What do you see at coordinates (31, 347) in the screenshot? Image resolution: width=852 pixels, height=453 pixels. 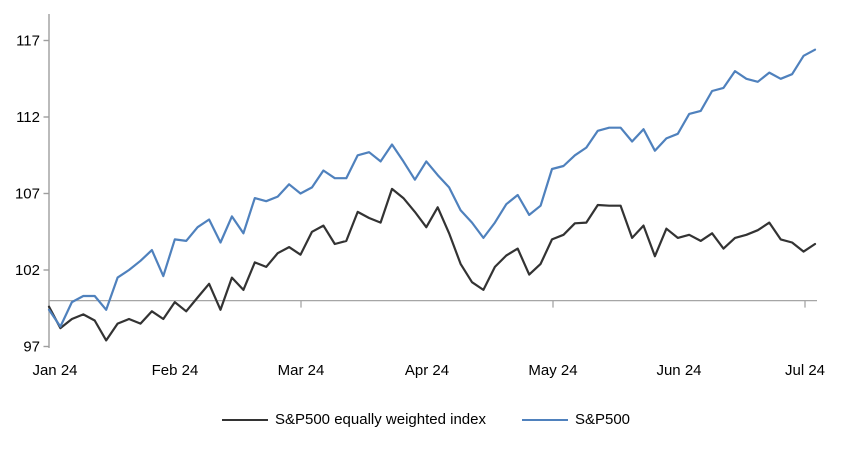 I see `y-axis-tick-label: 97` at bounding box center [31, 347].